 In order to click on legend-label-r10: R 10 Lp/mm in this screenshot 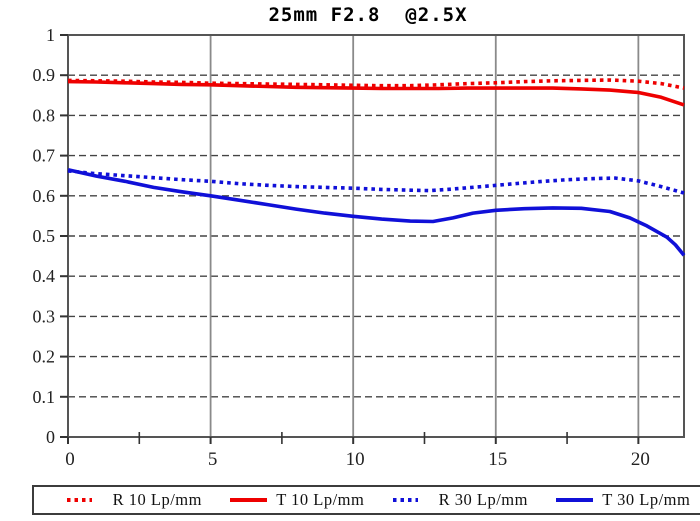, I will do `click(157, 499)`.